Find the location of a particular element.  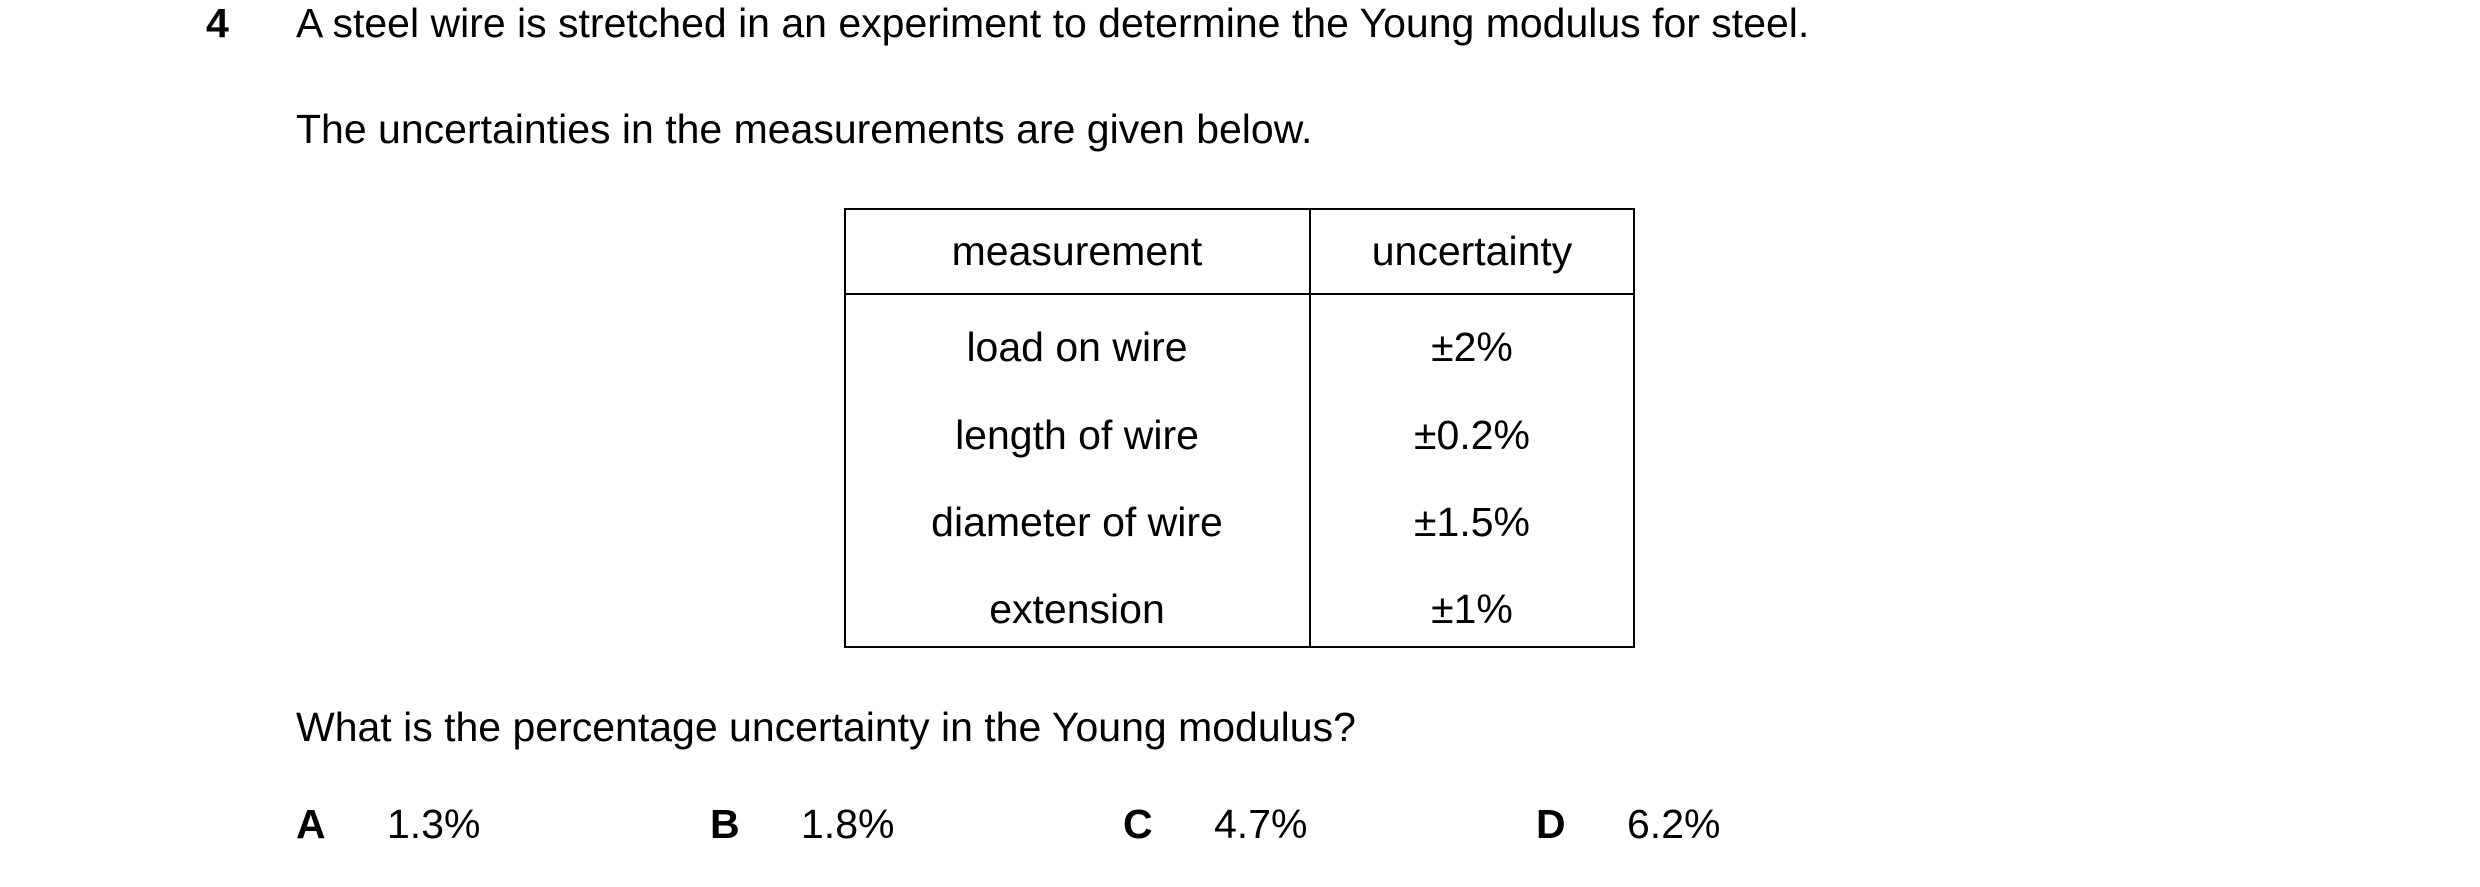

option-text: 6.2% is located at coordinates (1673, 824).